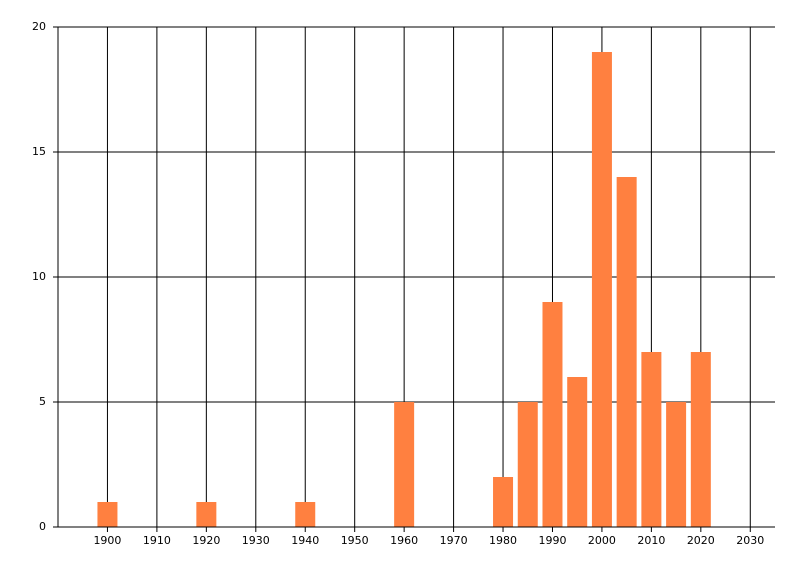 This screenshot has width=800, height=576. I want to click on y-tick-label: 20, so click(39, 26).